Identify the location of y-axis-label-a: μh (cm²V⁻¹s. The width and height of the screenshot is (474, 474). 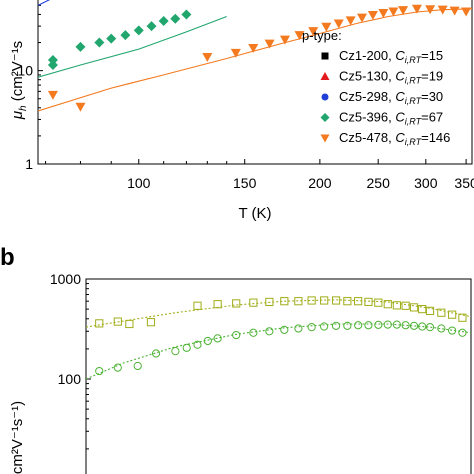
(19, 80).